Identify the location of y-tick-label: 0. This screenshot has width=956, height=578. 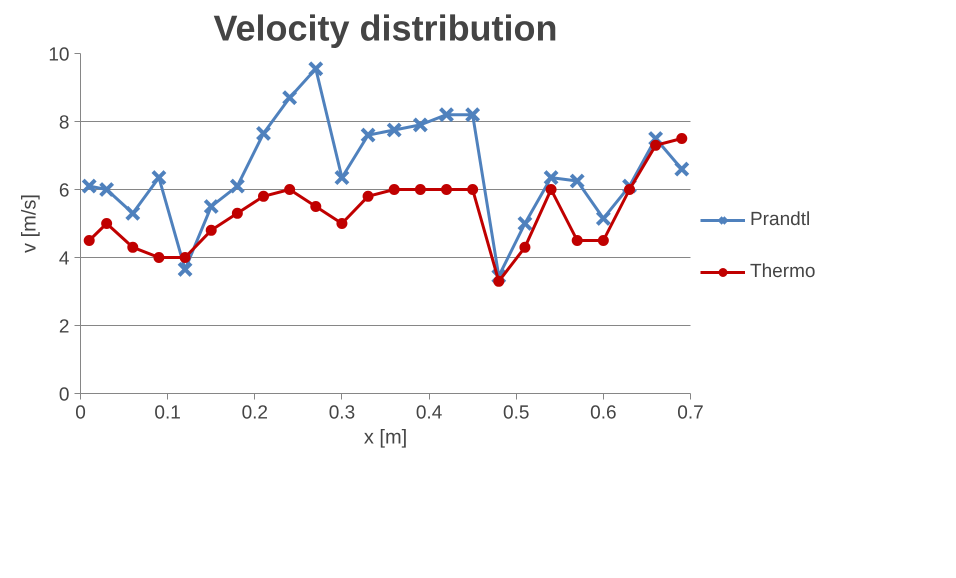
(64, 395).